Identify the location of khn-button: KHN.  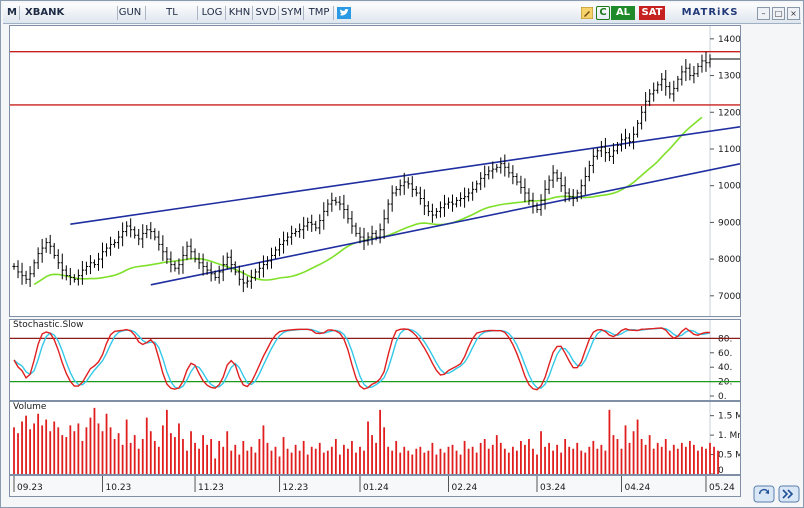
(240, 13).